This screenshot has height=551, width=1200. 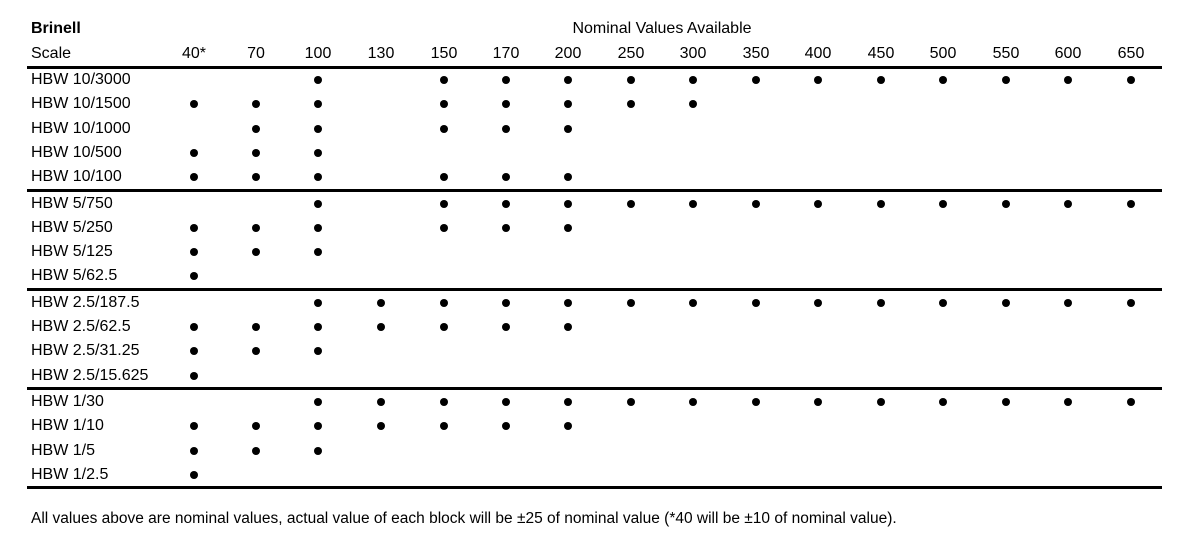 I want to click on table-row: HBW 5/750, so click(x=600, y=204).